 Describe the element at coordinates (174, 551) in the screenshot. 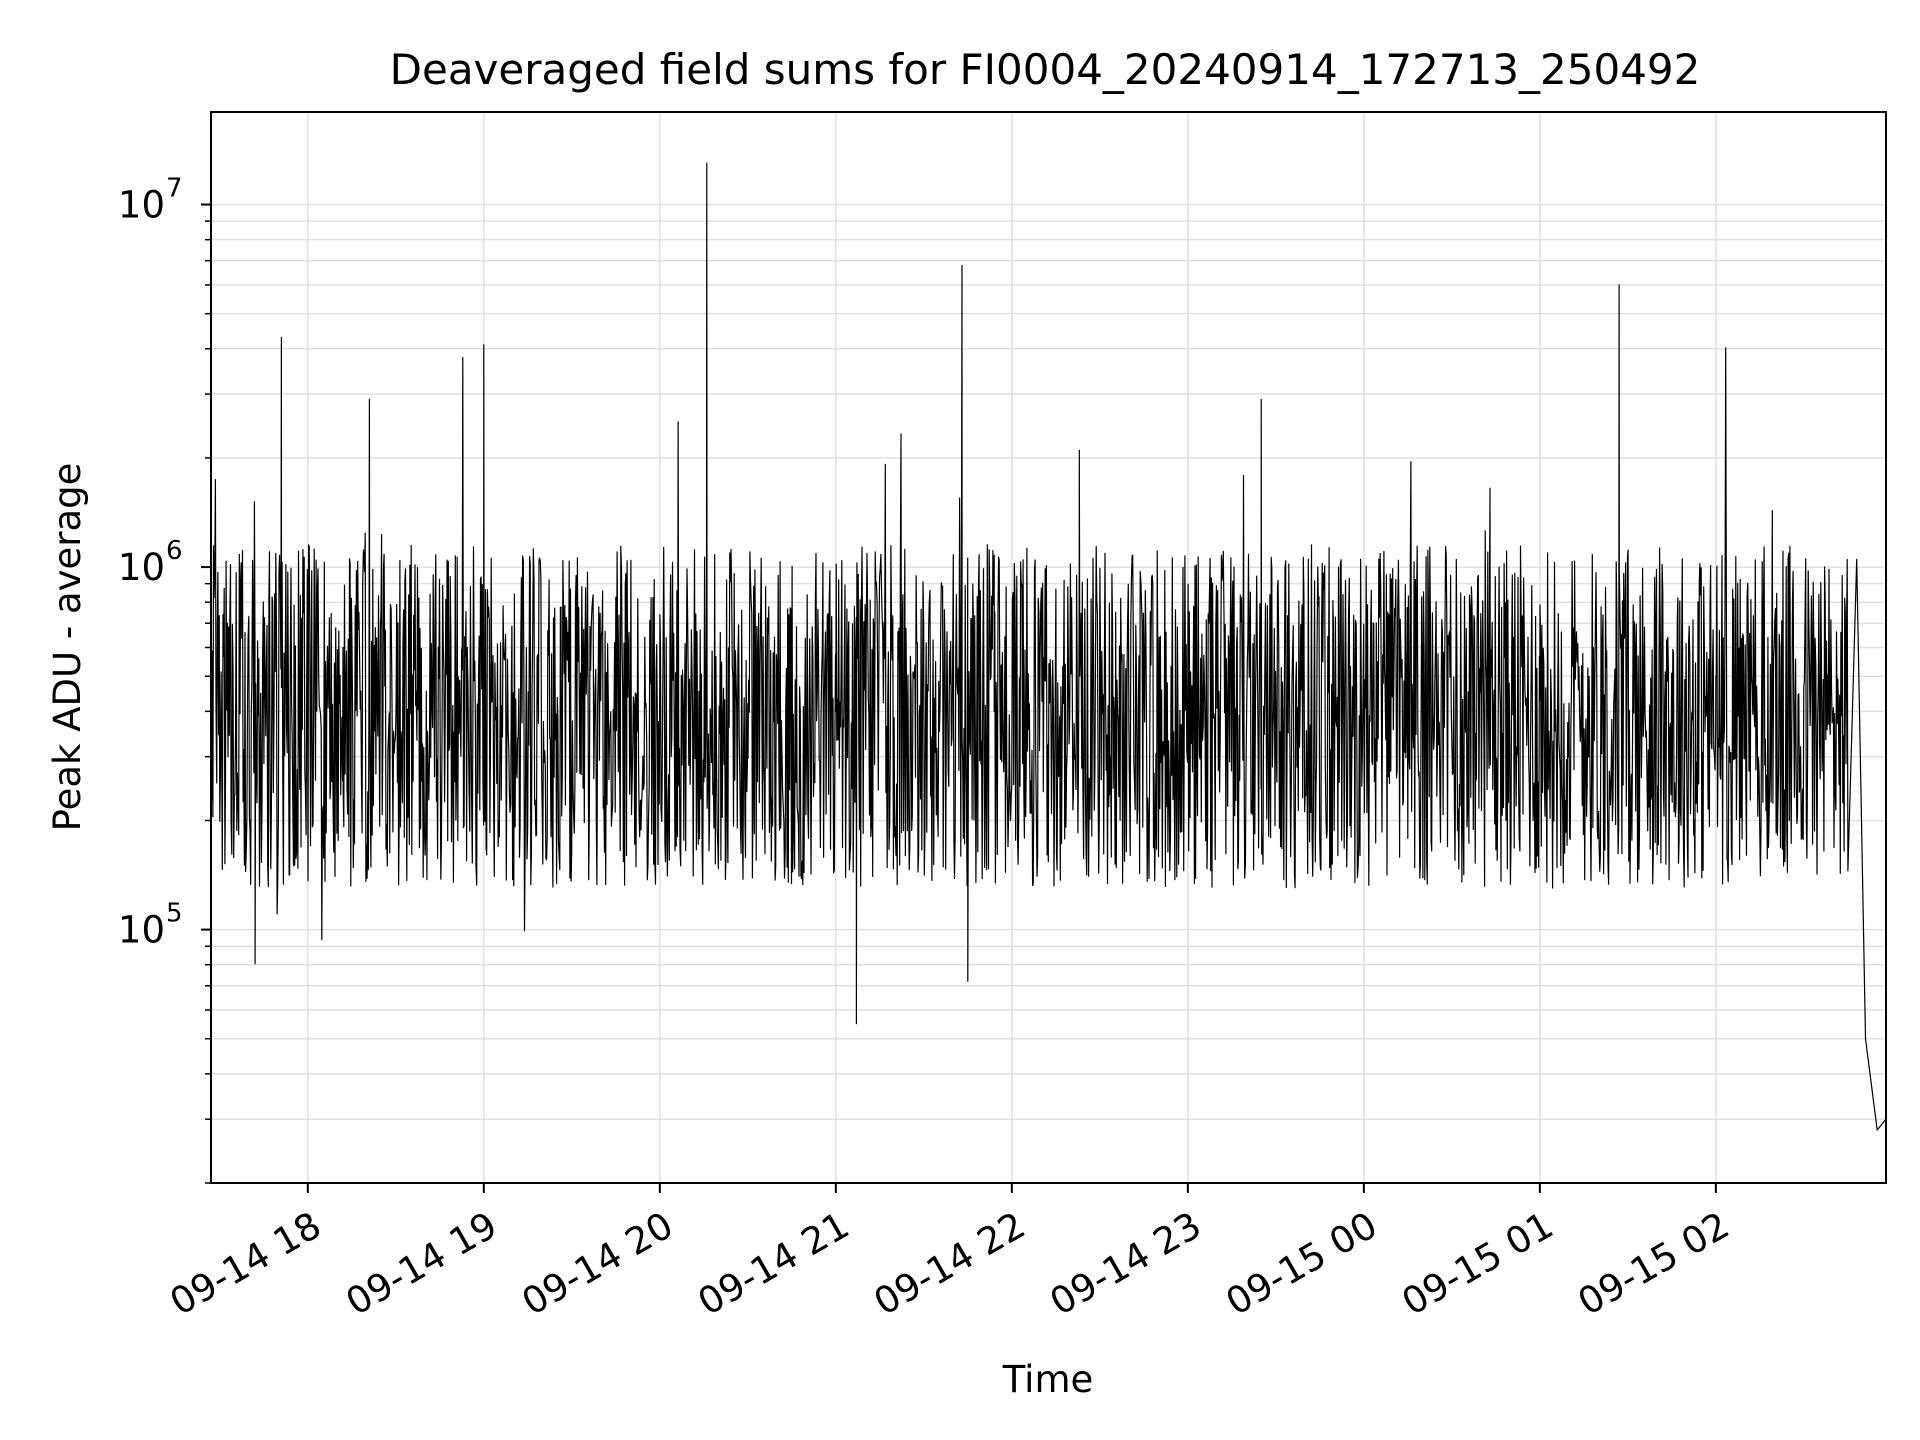

I see `y-tick-exponent: 6` at that location.